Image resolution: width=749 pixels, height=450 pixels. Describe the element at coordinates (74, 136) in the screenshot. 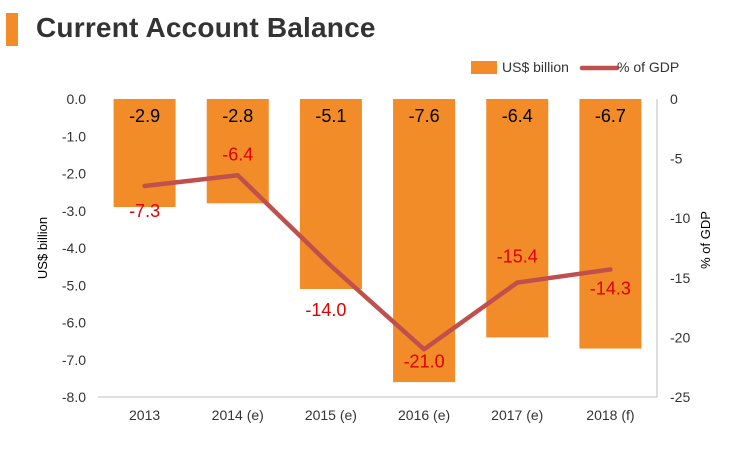

I see `y-tick-label: -1.0` at that location.